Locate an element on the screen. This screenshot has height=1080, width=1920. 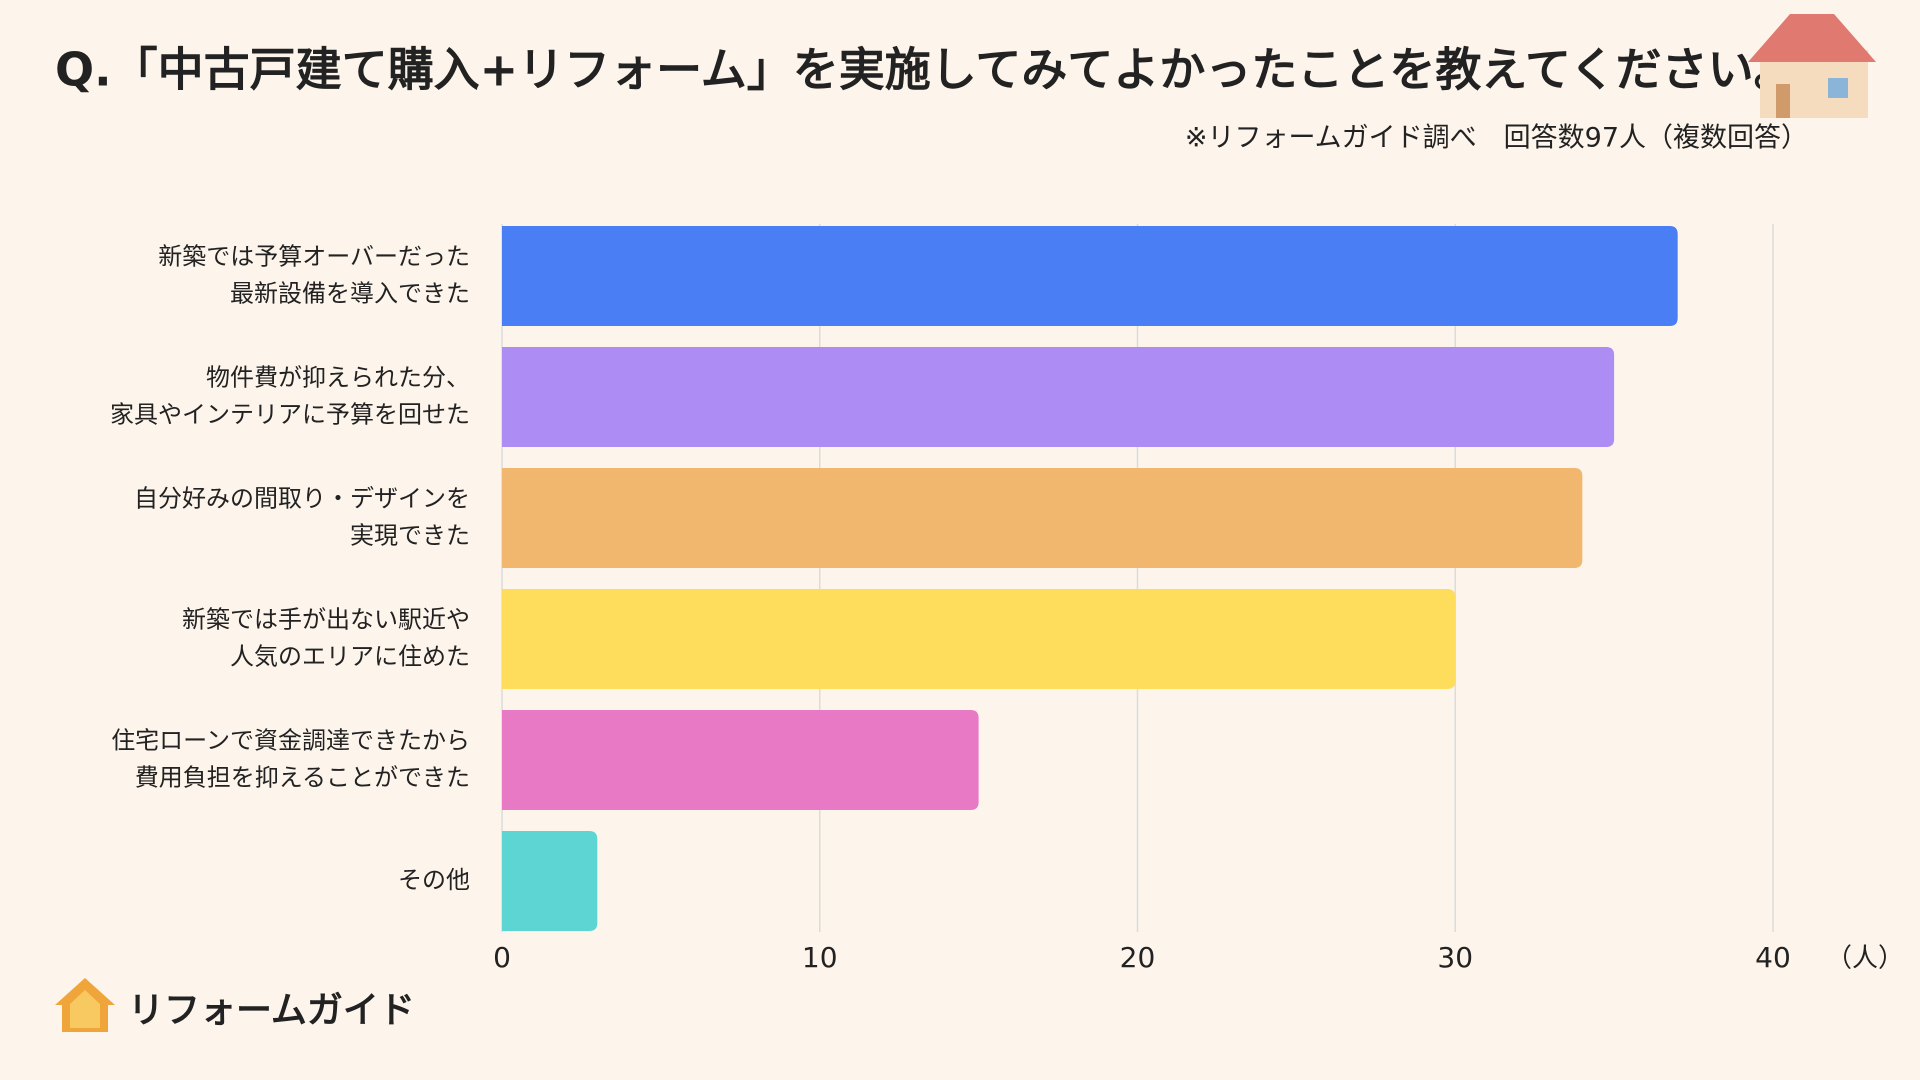
chart-subtitle: ※リフォームガイド調べ 回答数97人（複数回答） is located at coordinates (1496, 138).